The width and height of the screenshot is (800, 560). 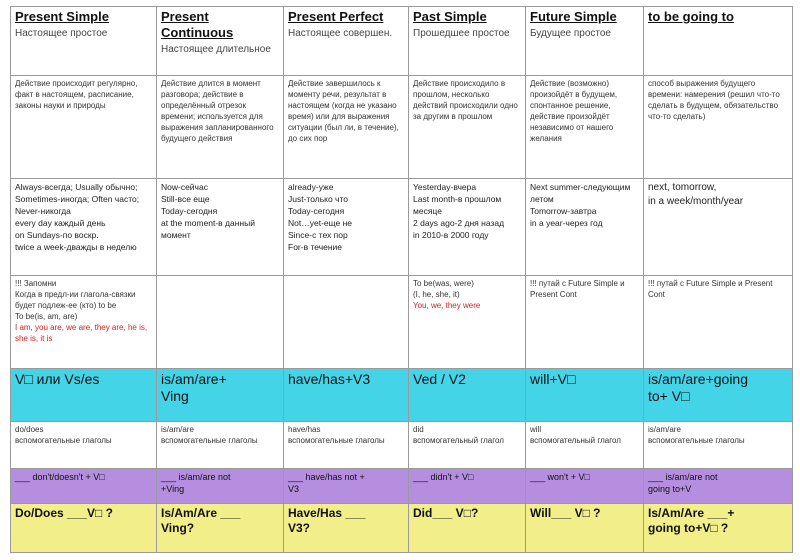 What do you see at coordinates (83, 528) in the screenshot?
I see `question-cell: Do/Does ___V□ ?` at bounding box center [83, 528].